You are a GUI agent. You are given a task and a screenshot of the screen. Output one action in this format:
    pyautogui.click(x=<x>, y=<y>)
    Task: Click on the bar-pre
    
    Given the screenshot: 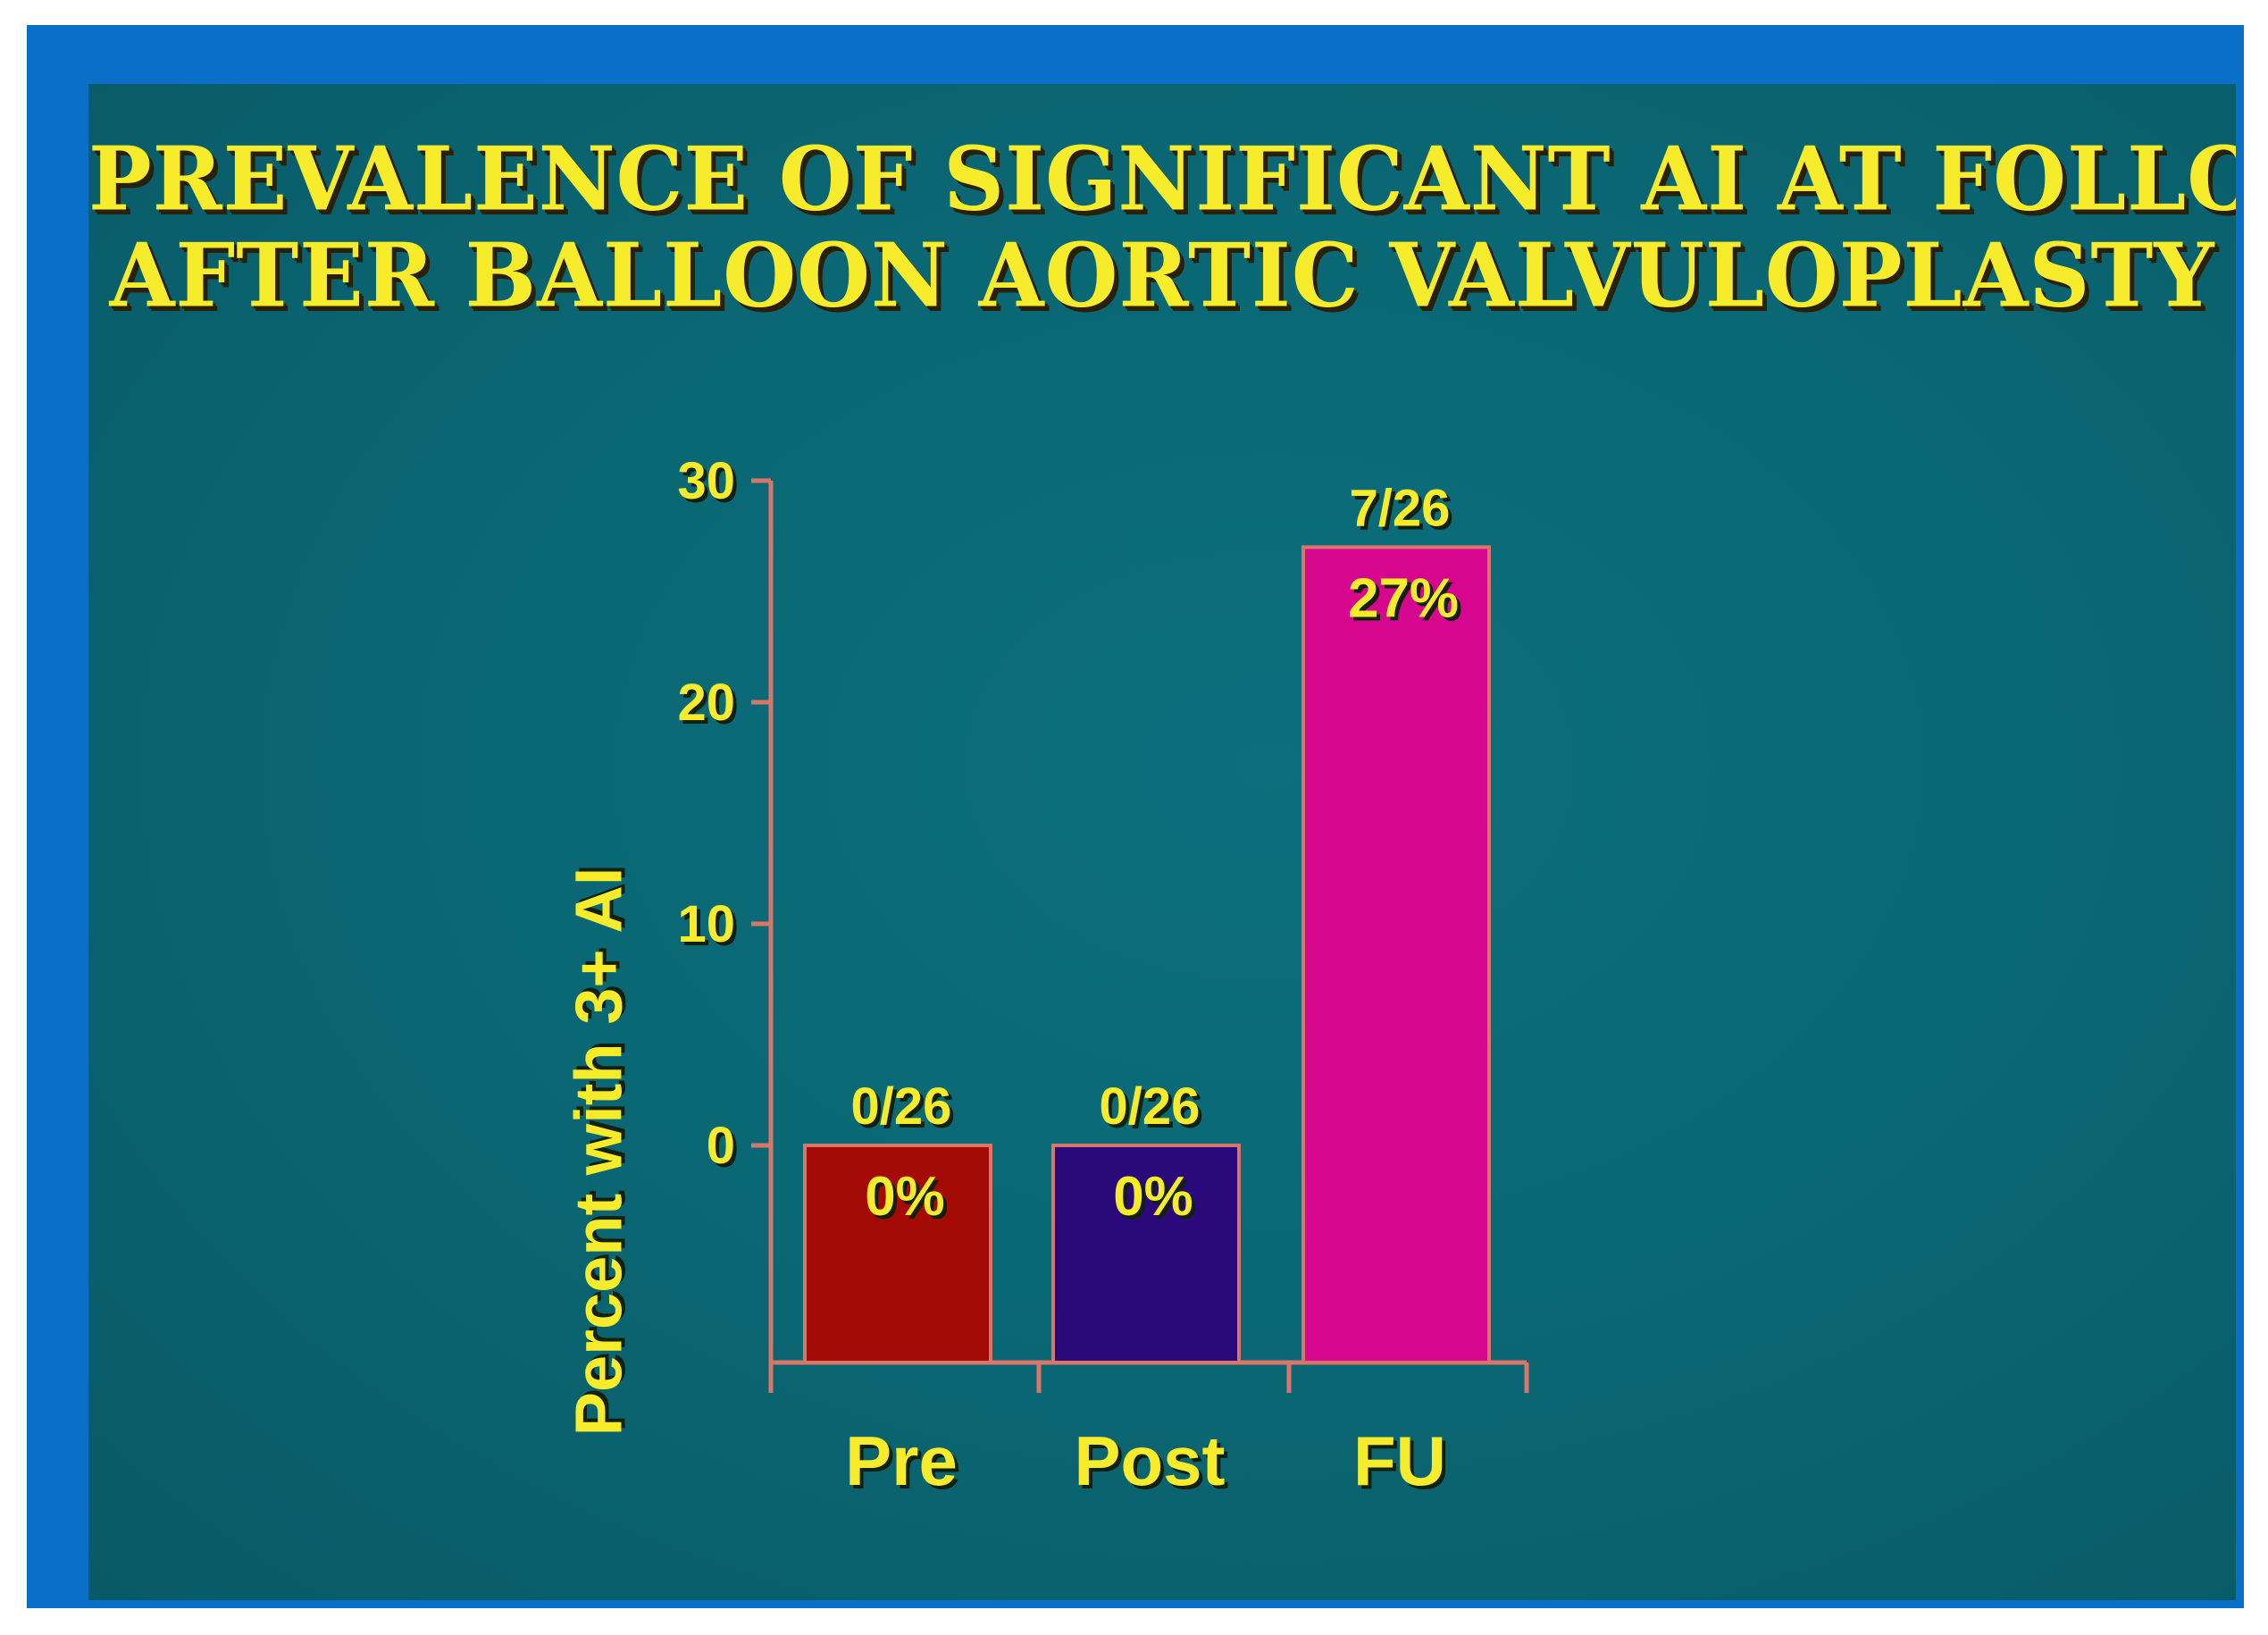 What is the action you would take?
    pyautogui.click(x=897, y=1254)
    